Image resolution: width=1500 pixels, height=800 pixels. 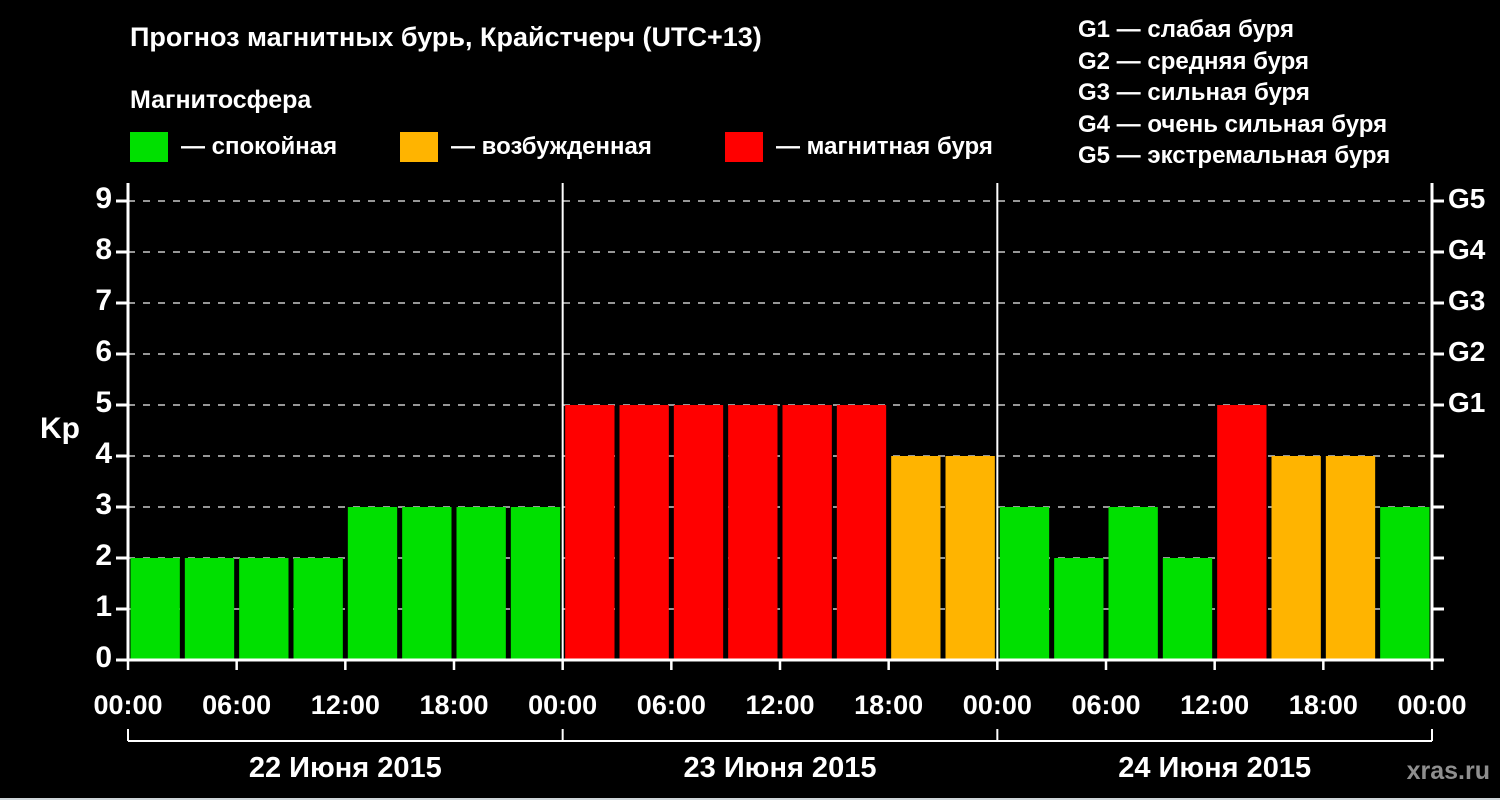 What do you see at coordinates (750, 799) in the screenshot?
I see `page-bottom-border` at bounding box center [750, 799].